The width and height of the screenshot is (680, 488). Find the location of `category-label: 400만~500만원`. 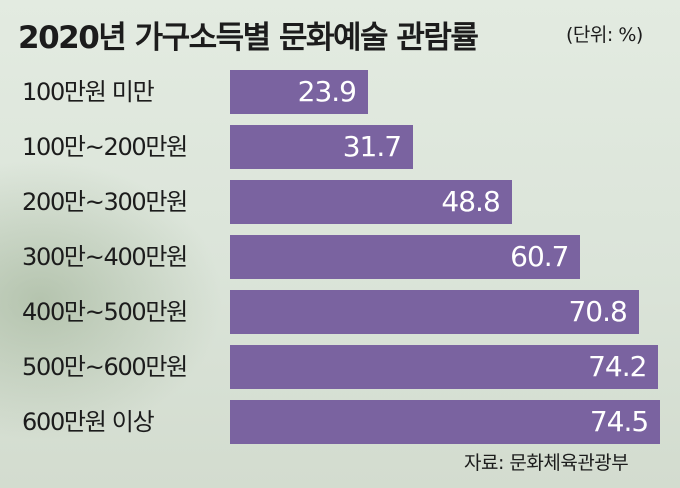

category-label: 400만~500만원 is located at coordinates (105, 312).